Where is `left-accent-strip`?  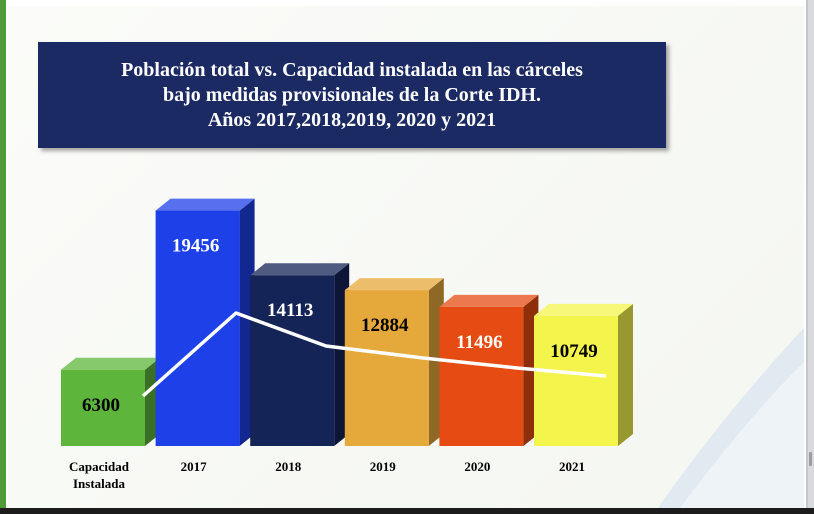
left-accent-strip is located at coordinates (3, 257).